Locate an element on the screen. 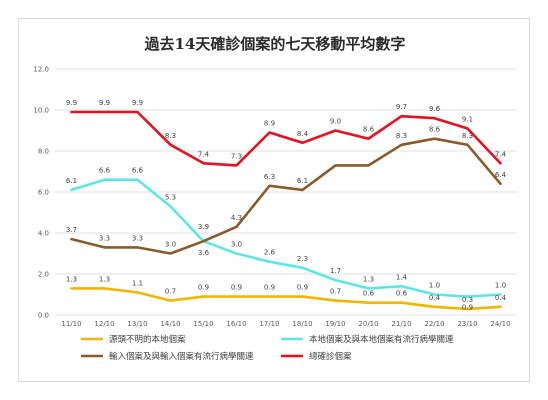  legend-entry: 總確診個案 is located at coordinates (330, 356).